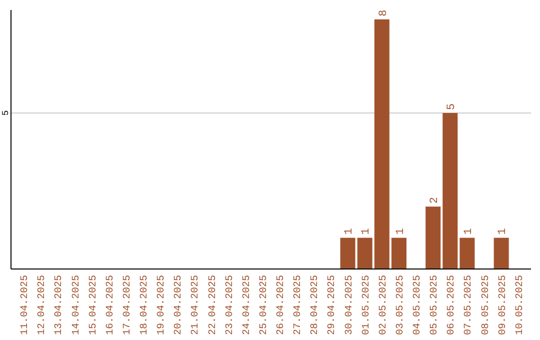  Describe the element at coordinates (469, 305) in the screenshot. I see `x-tick-label: 07.05.2025` at that location.